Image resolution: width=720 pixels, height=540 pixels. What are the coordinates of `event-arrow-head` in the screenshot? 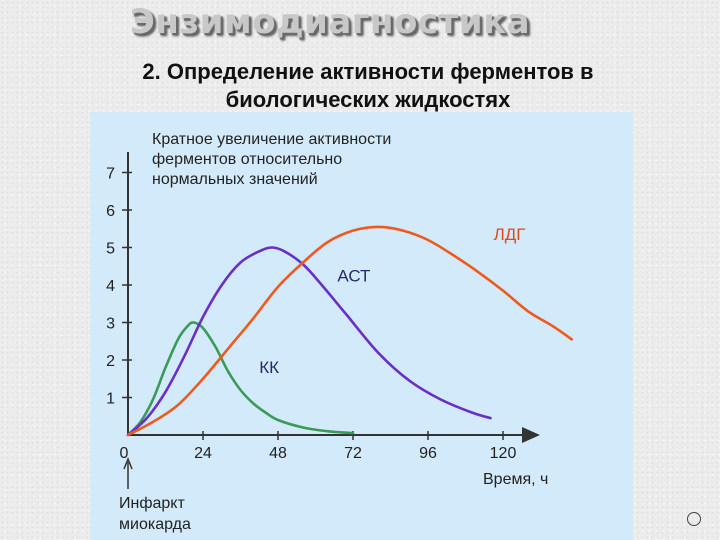 It's located at (128, 463).